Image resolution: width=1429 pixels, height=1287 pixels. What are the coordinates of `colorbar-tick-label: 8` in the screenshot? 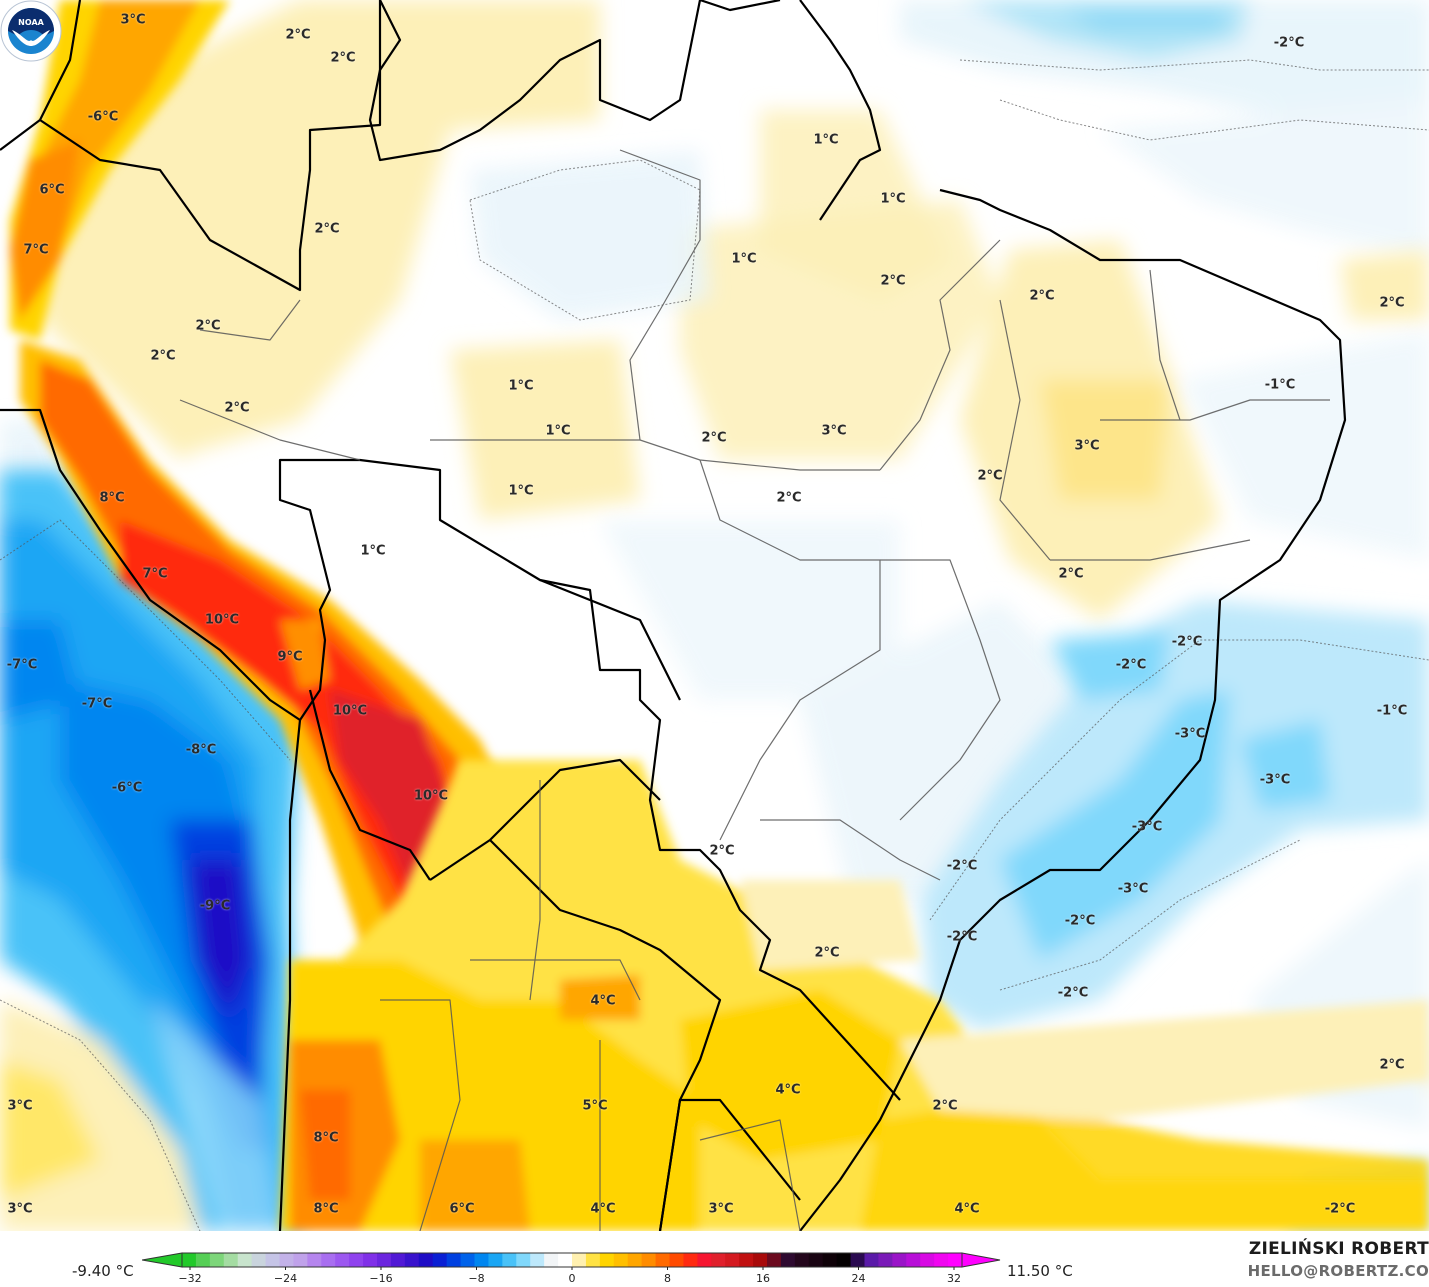 It's located at (667, 1278).